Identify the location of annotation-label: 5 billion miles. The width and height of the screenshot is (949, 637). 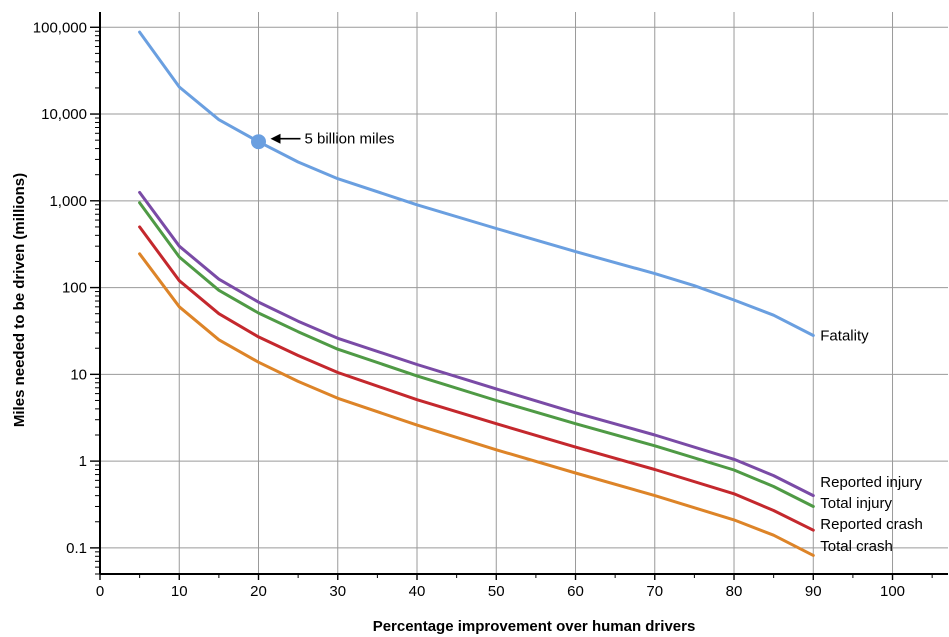
(350, 139).